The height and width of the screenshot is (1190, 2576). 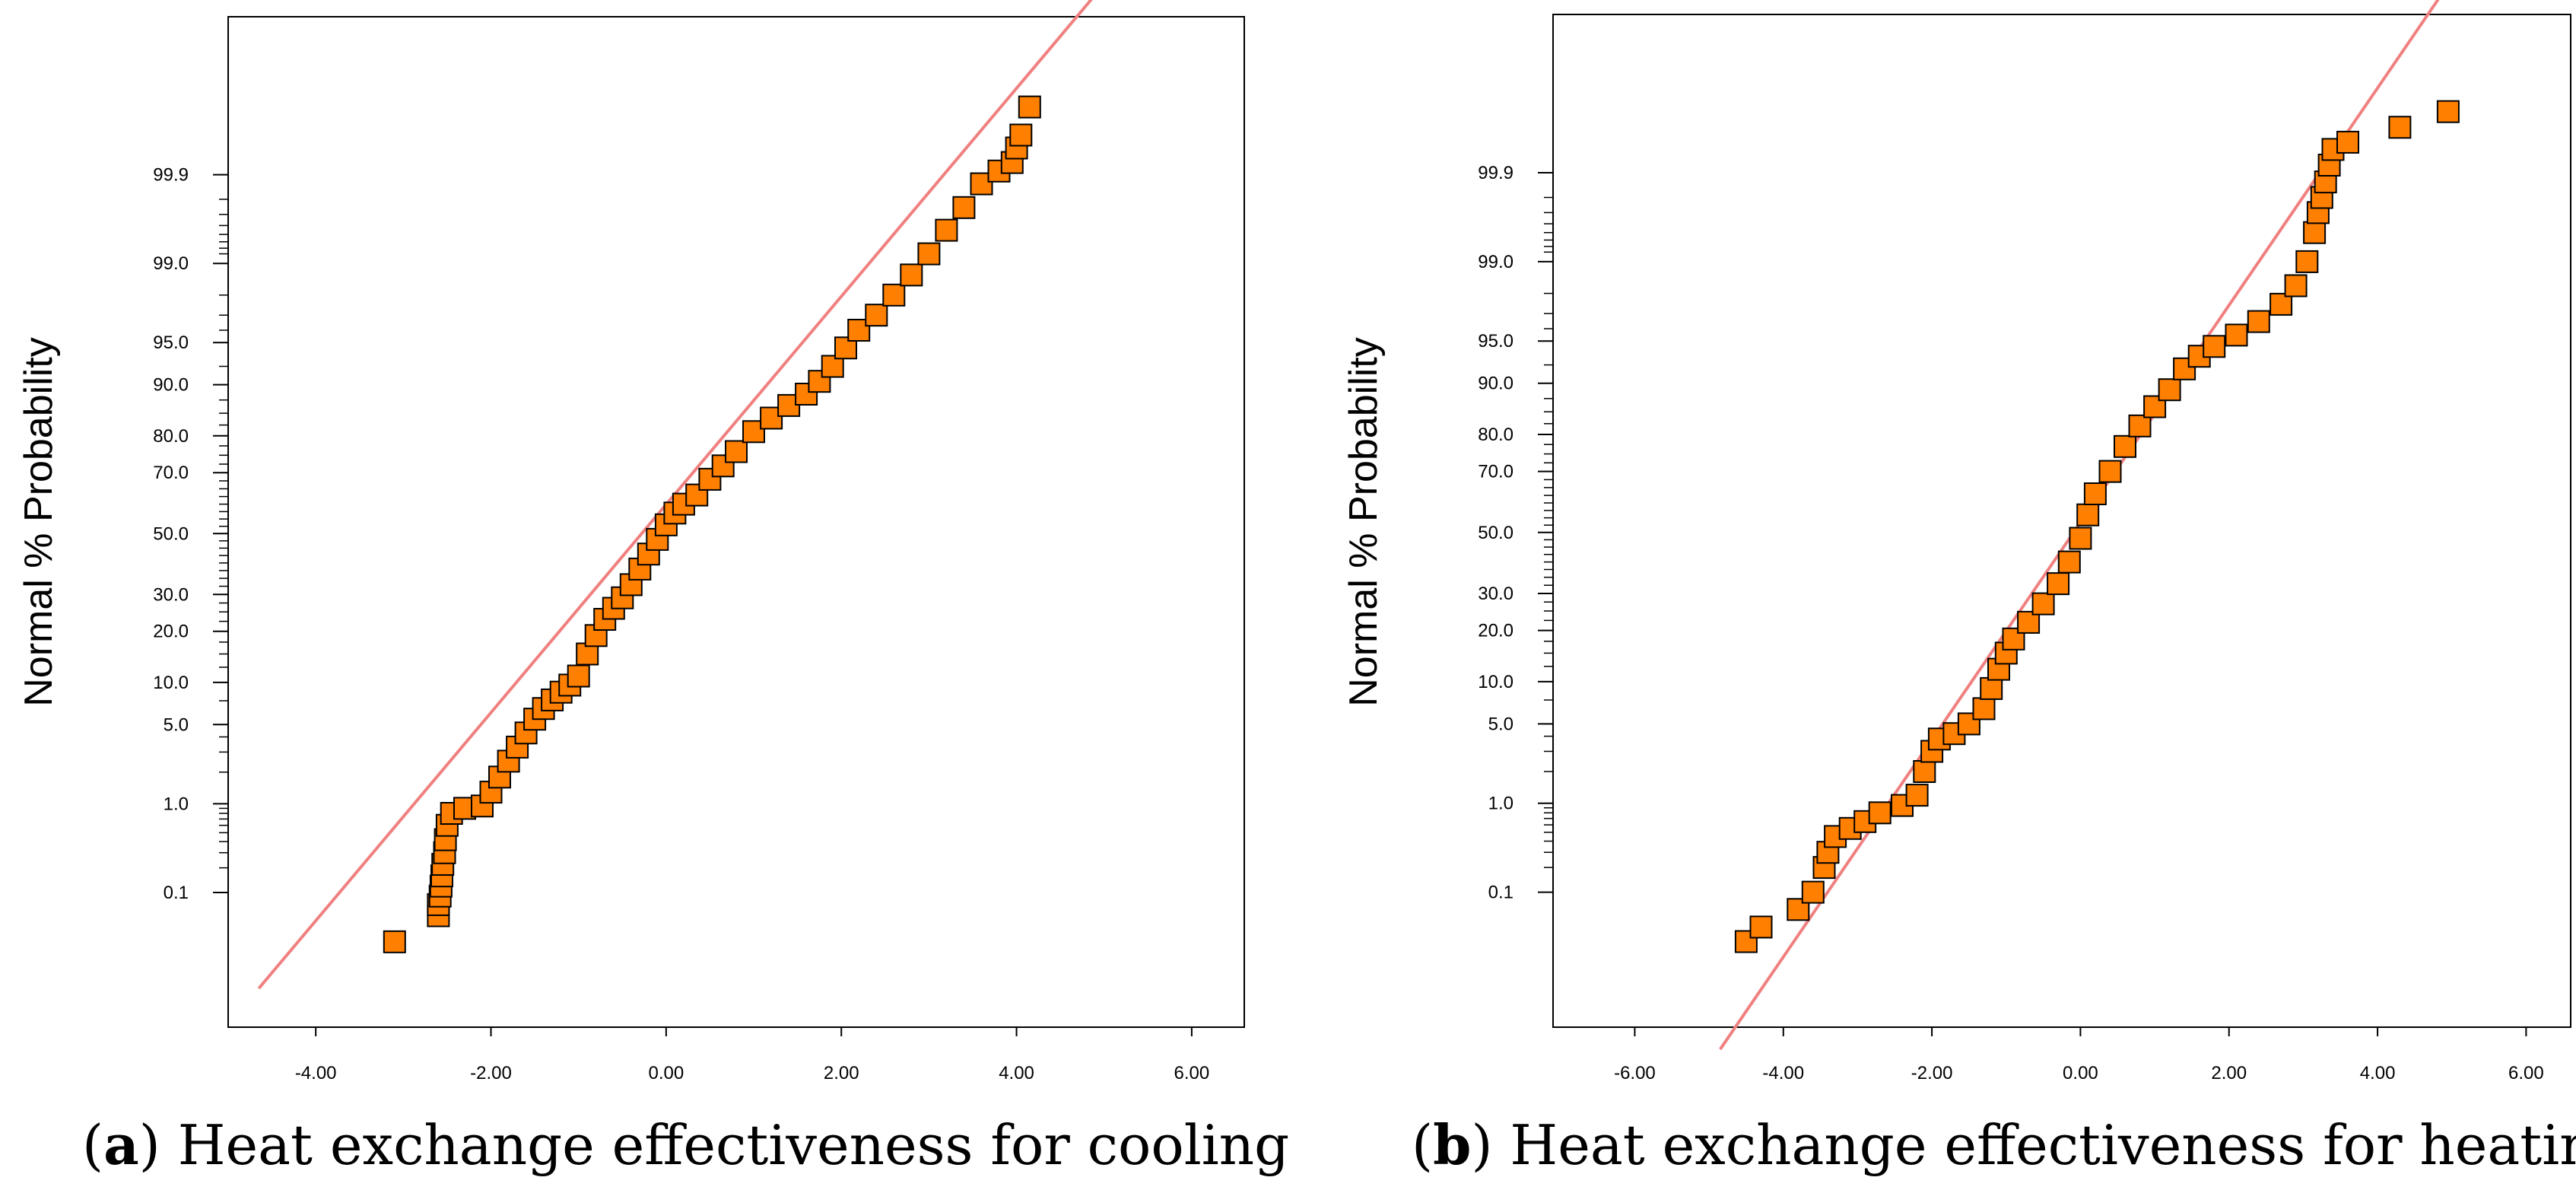 I want to click on panel-a-y-axis-label: Normal % Probability, so click(x=39, y=522).